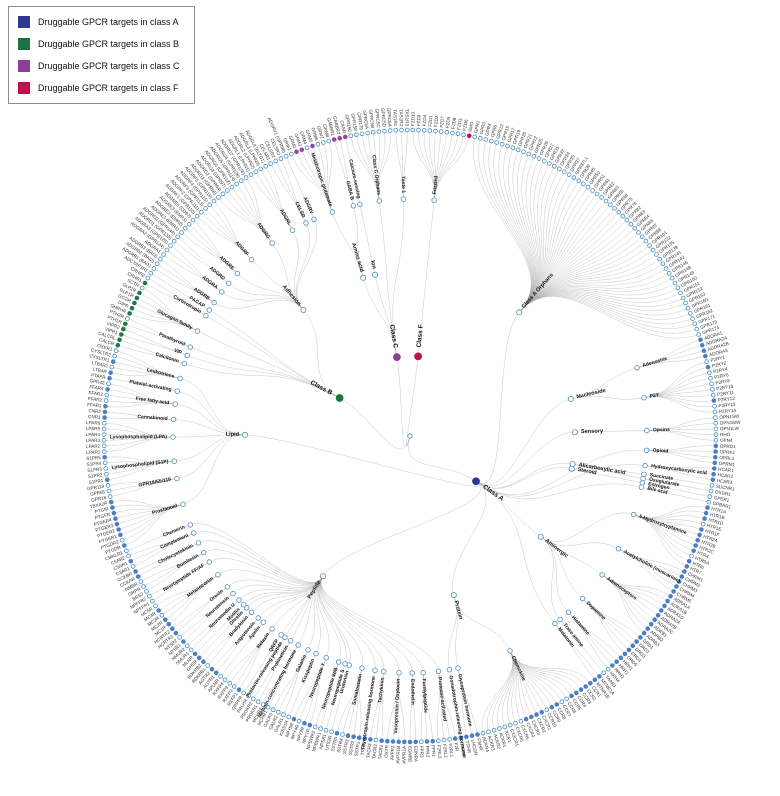 This screenshot has height=796, width=780. What do you see at coordinates (491, 743) in the screenshot?
I see `receptor-label: ACKR3` at bounding box center [491, 743].